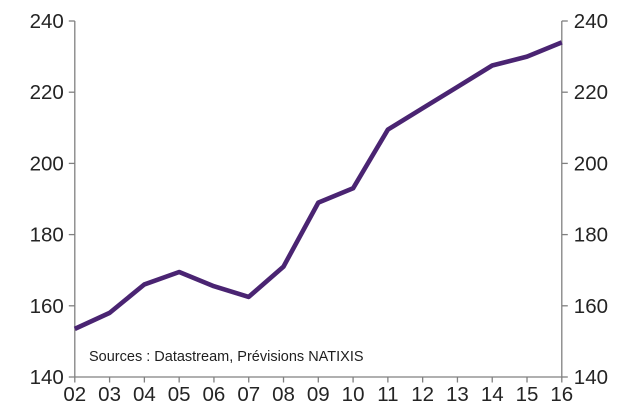  Describe the element at coordinates (47, 163) in the screenshot. I see `y-axis-label-left-200: 200` at that location.